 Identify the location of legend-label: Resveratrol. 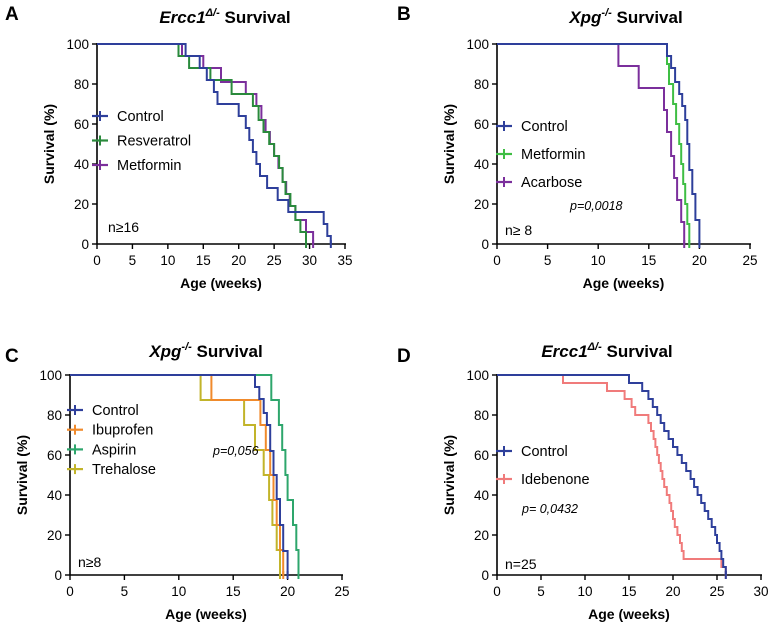
(154, 142).